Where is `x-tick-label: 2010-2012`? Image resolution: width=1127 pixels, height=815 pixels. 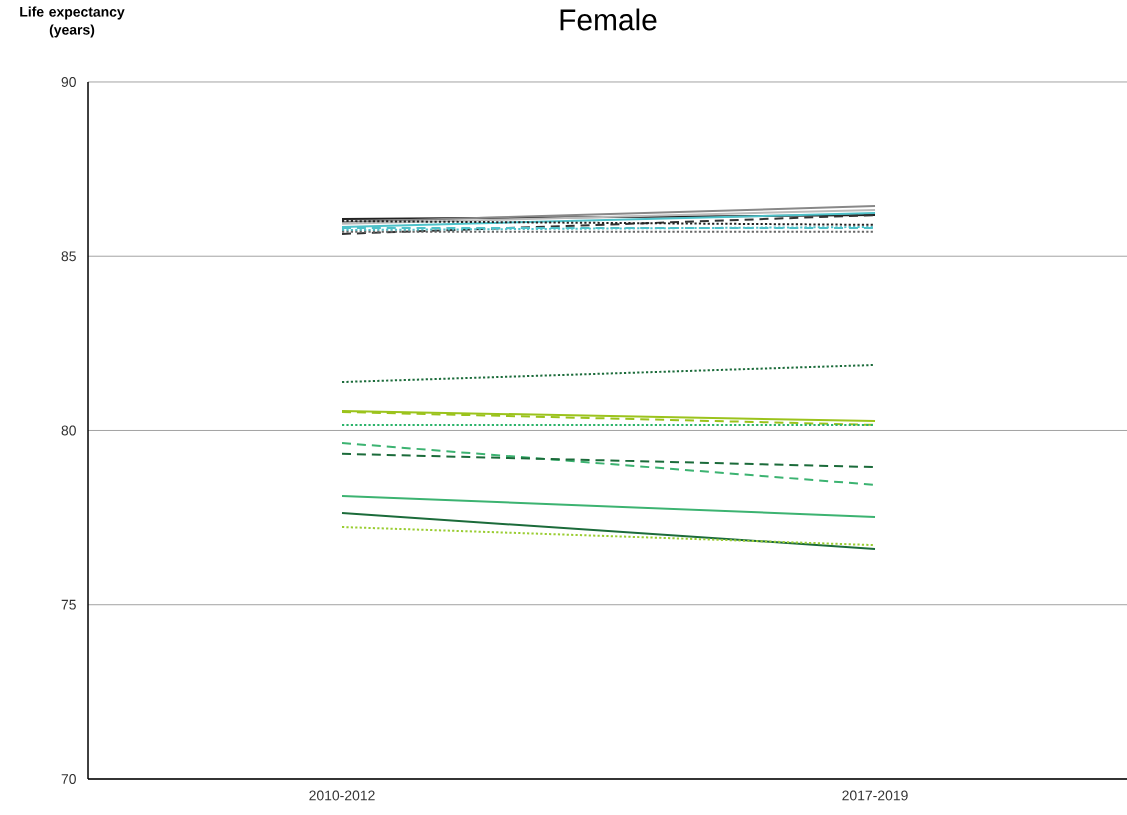 x-tick-label: 2010-2012 is located at coordinates (342, 795).